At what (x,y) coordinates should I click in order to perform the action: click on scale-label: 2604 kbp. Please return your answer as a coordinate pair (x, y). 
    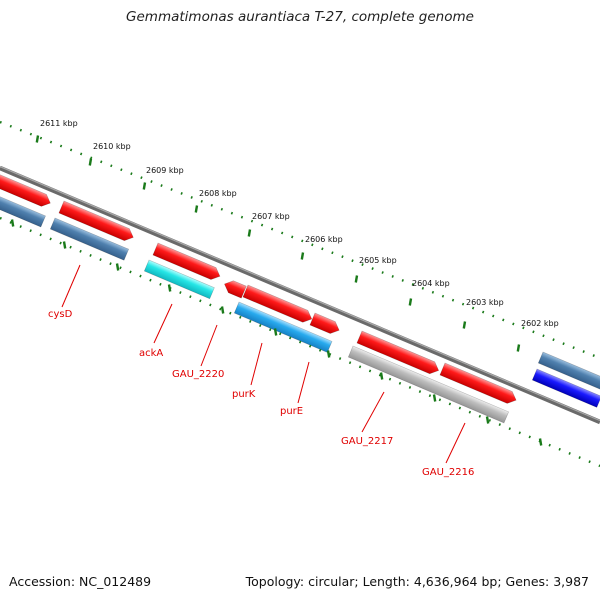
    Looking at the image, I should click on (431, 283).